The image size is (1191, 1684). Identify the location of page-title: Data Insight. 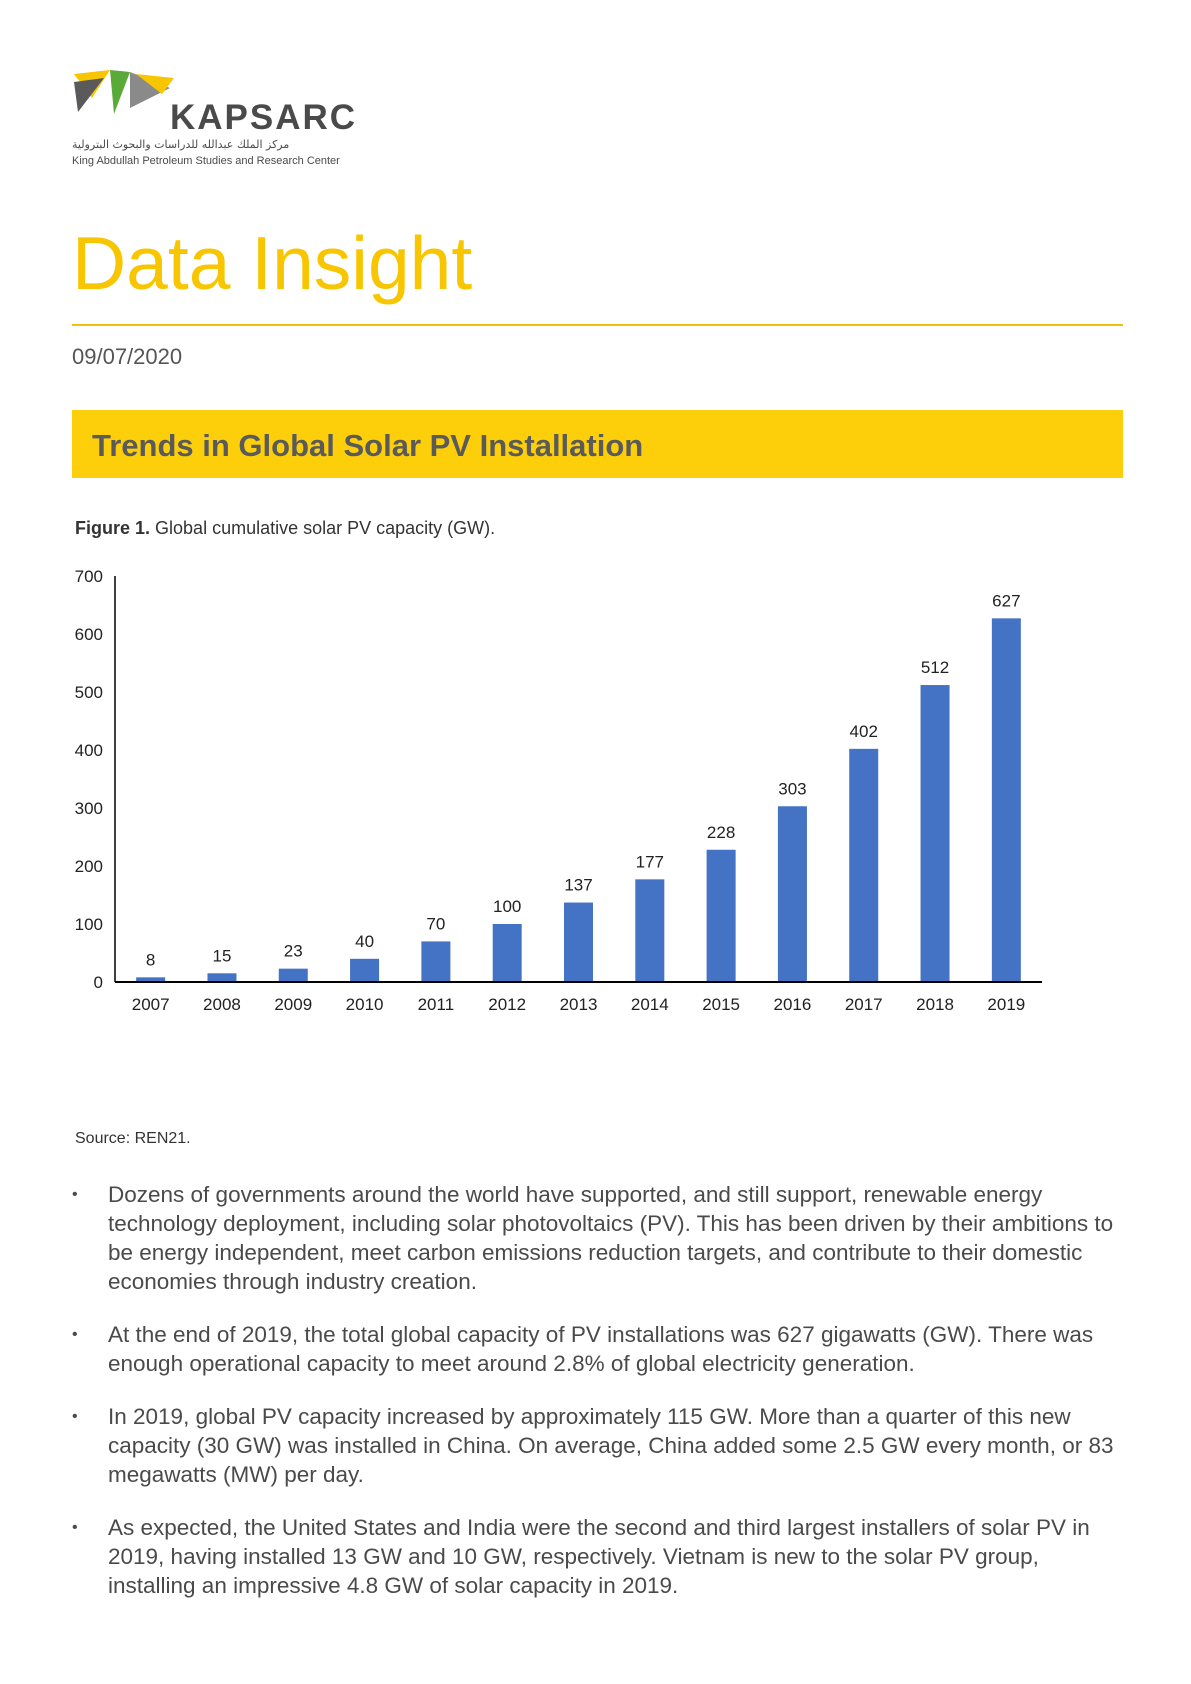
(272, 263).